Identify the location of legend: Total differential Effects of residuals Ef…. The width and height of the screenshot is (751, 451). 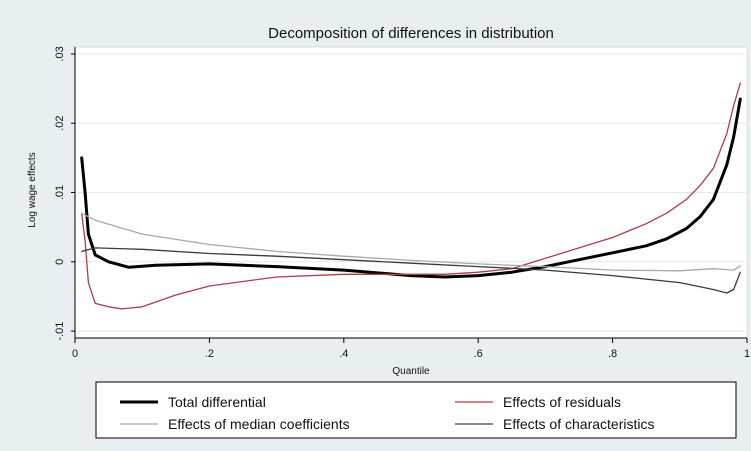
(416, 410).